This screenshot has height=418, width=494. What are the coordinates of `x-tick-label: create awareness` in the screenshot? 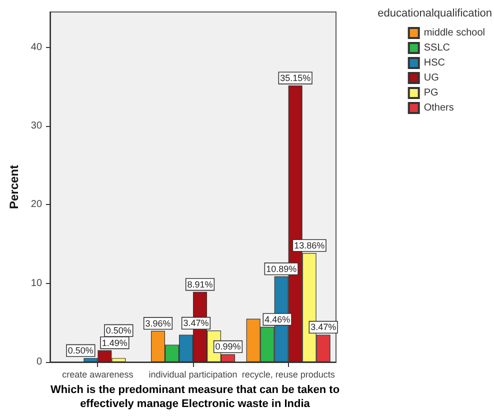 It's located at (98, 375).